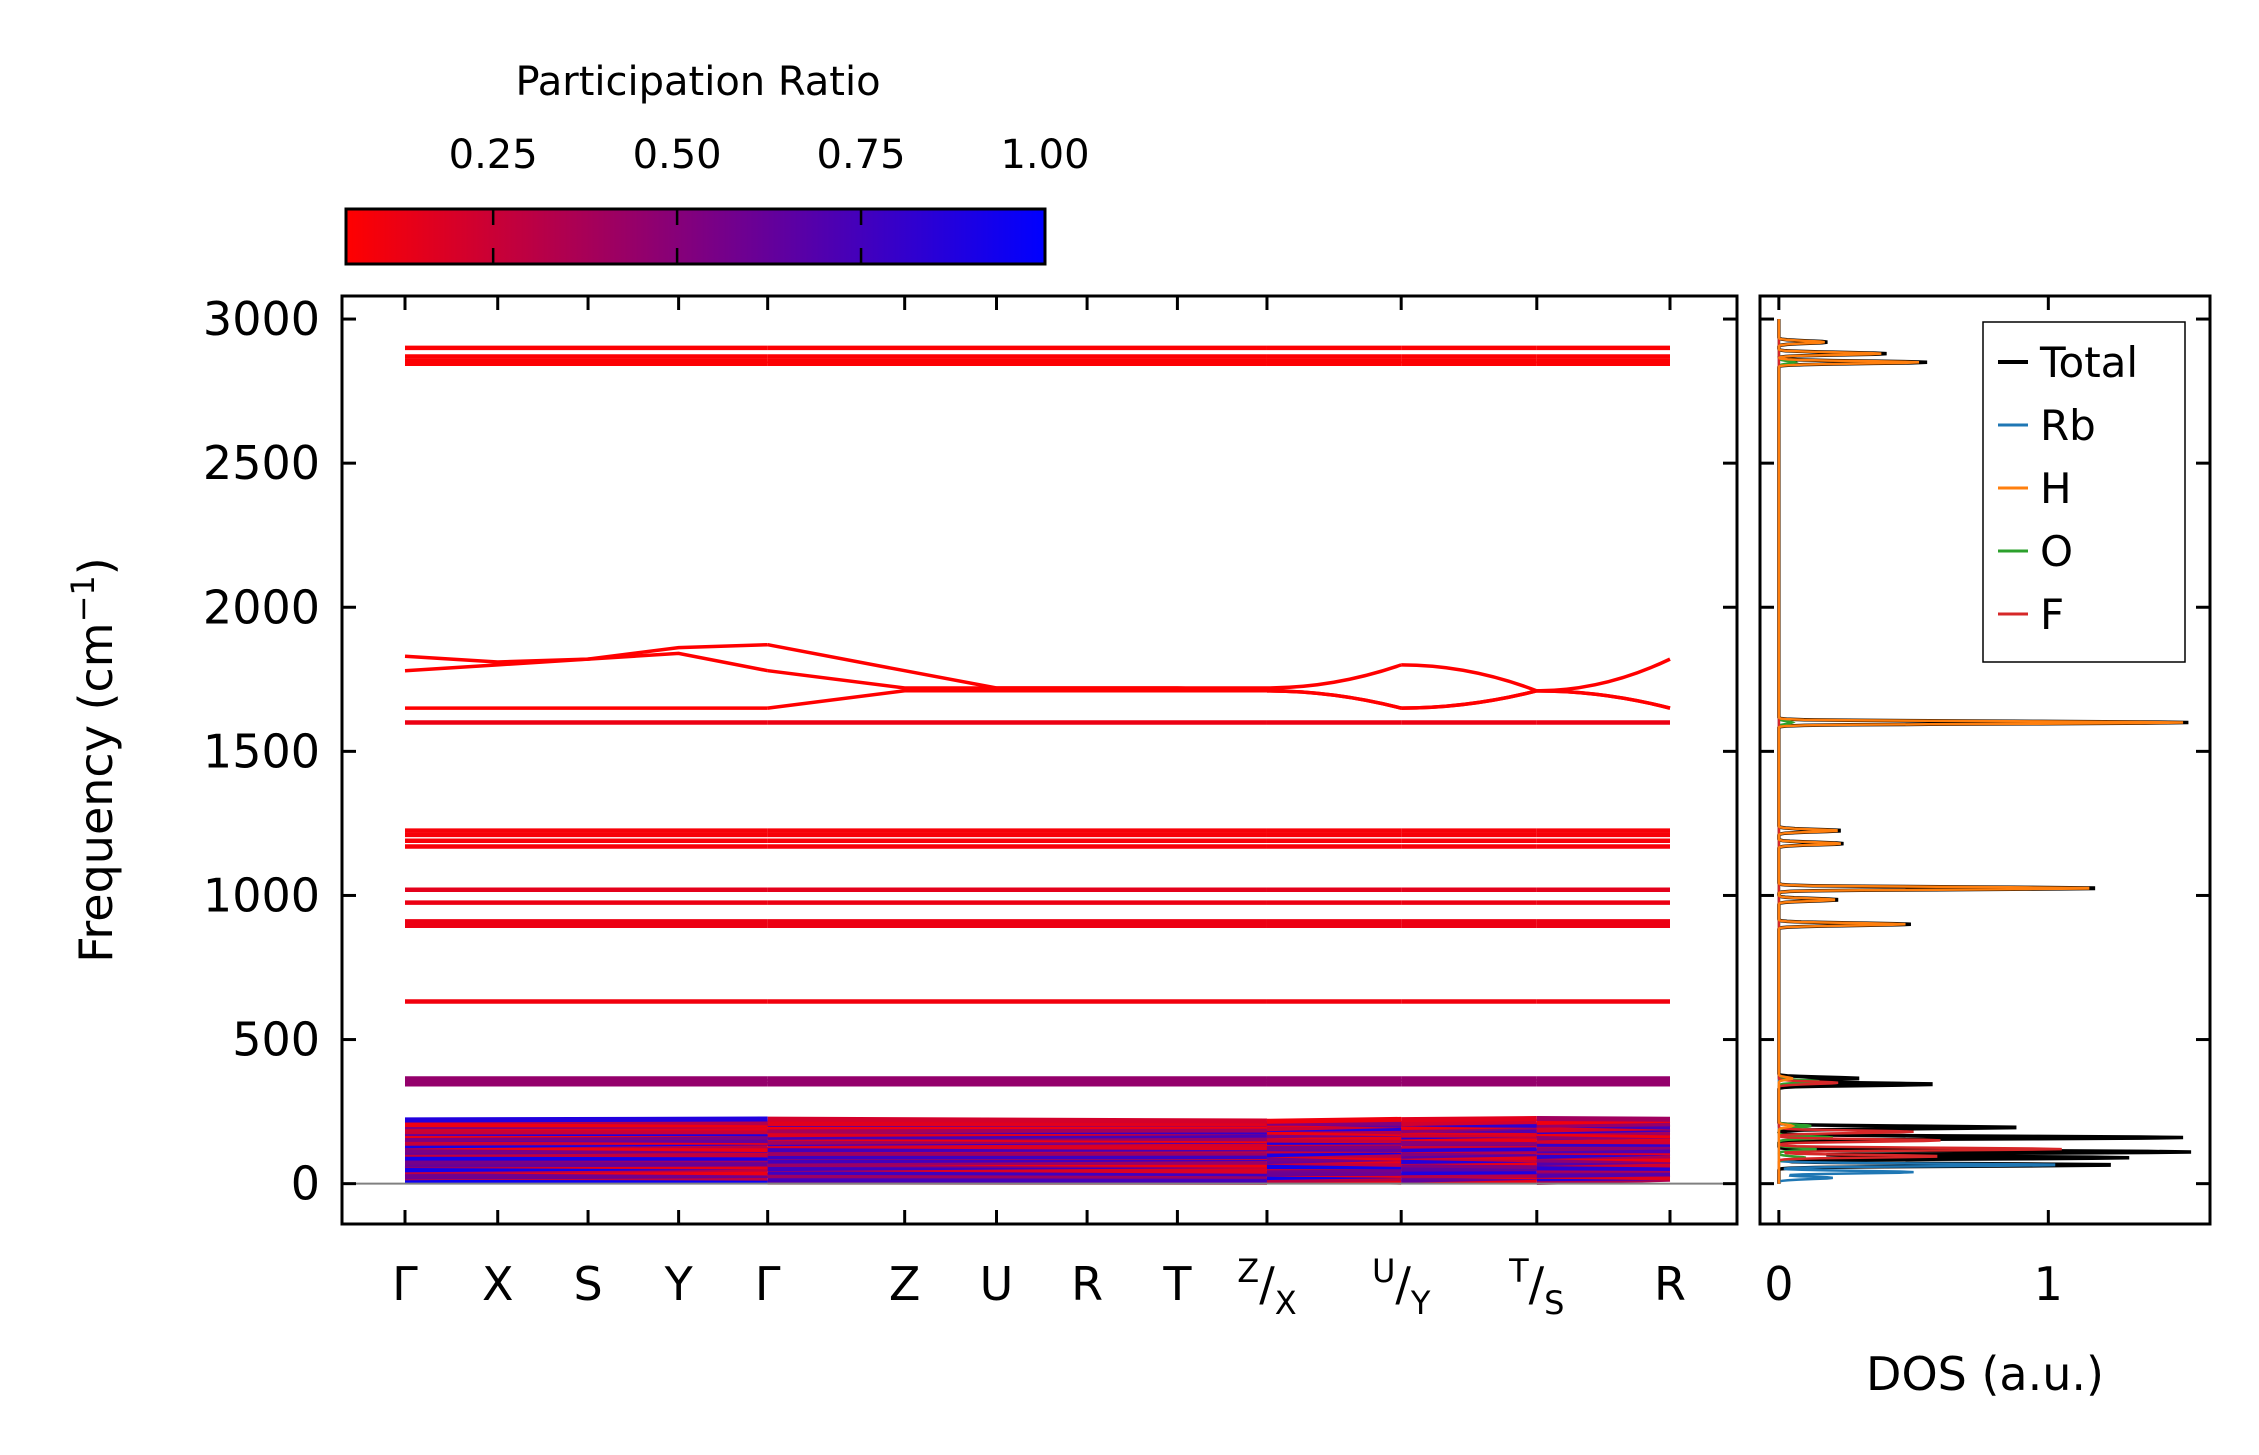  What do you see at coordinates (1044, 155) in the screenshot?
I see `colorbar-tick-label: 1.00` at bounding box center [1044, 155].